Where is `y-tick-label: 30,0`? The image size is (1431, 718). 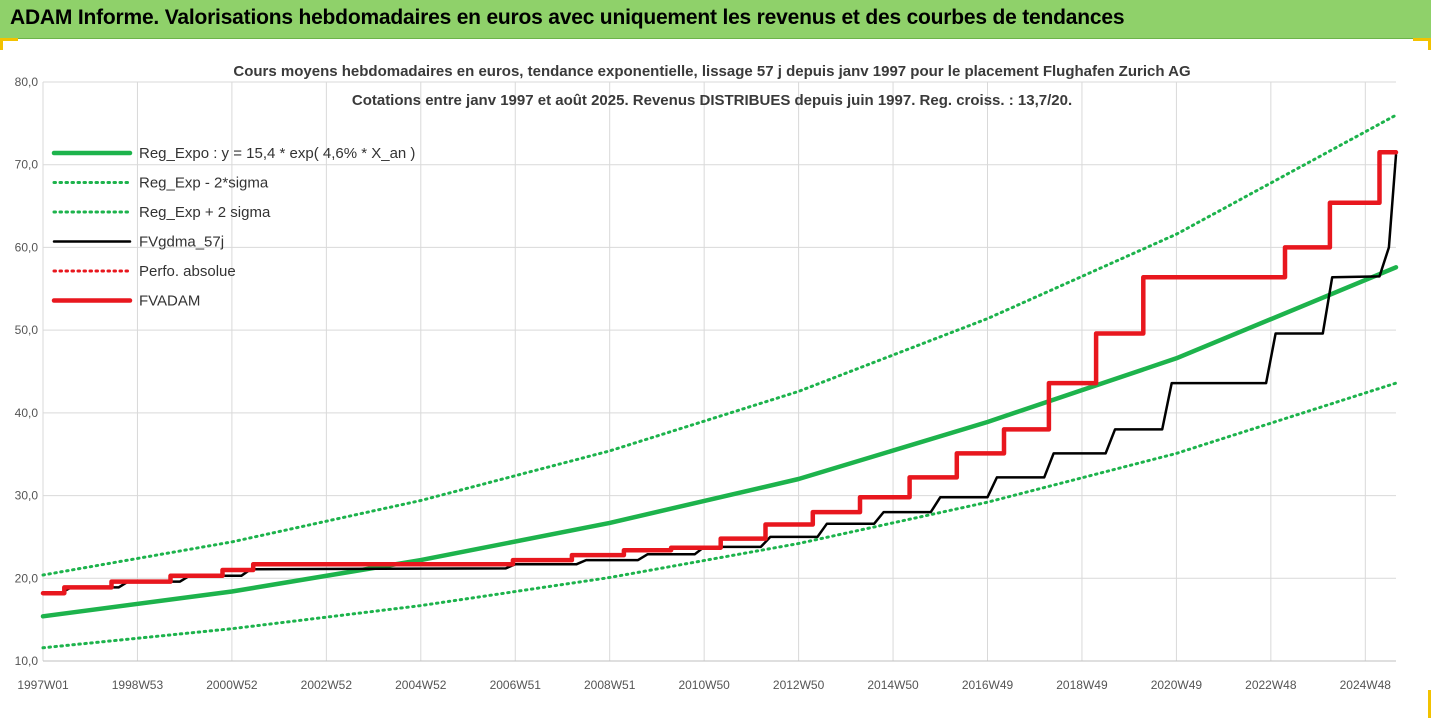
y-tick-label: 30,0 is located at coordinates (27, 496).